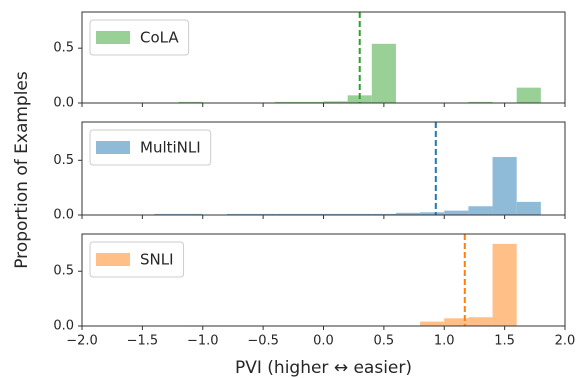 The width and height of the screenshot is (577, 378). What do you see at coordinates (22, 170) in the screenshot?
I see `y-axis-label: Proportion of Examples` at bounding box center [22, 170].